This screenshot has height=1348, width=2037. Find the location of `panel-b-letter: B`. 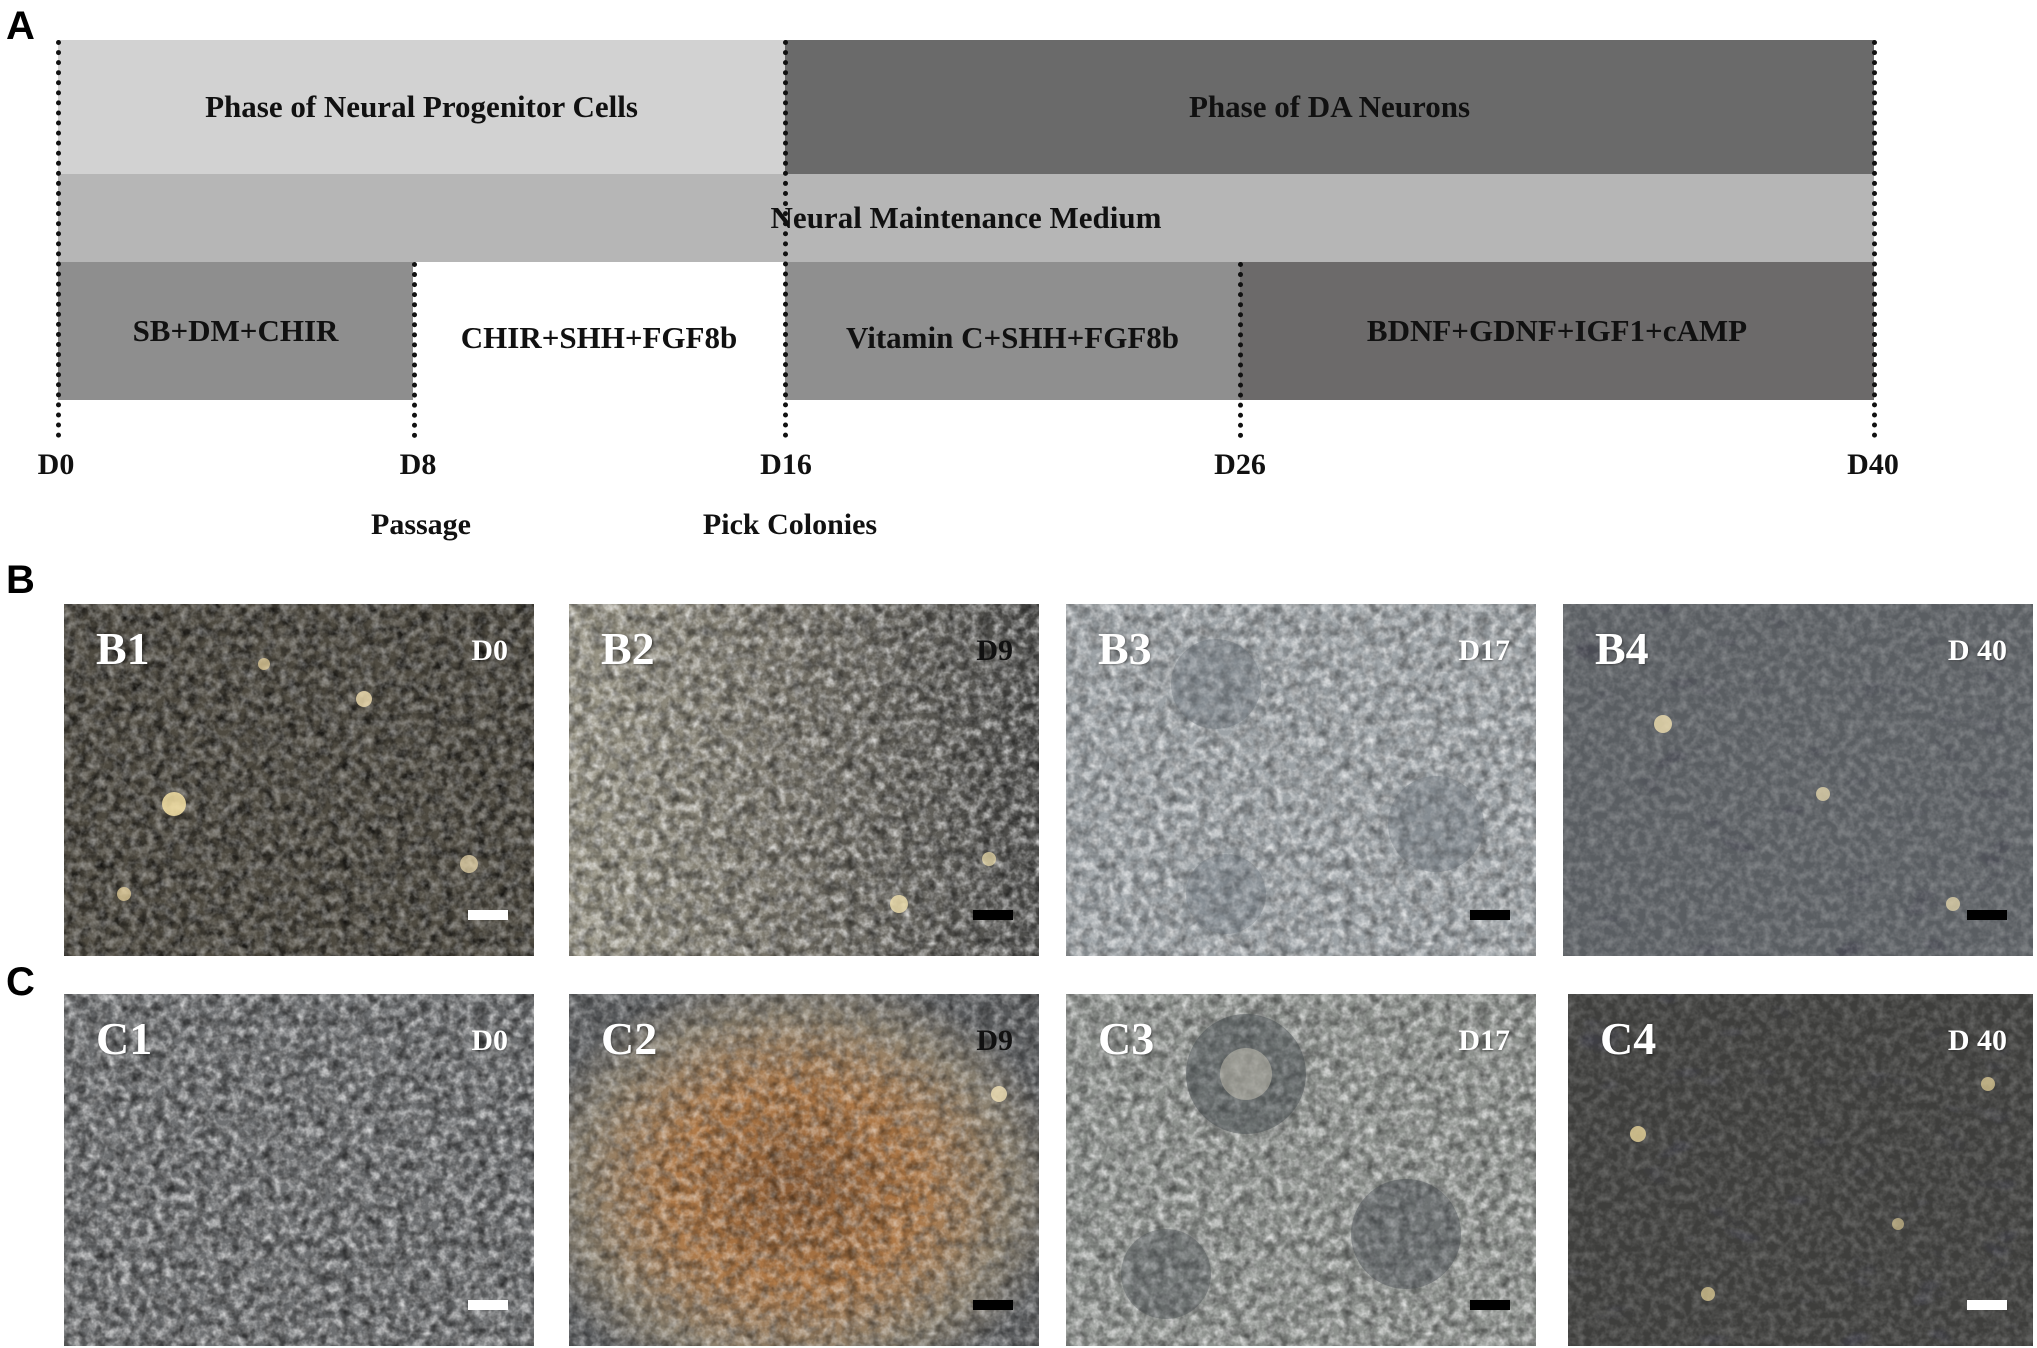

panel-b-letter: B is located at coordinates (20, 580).